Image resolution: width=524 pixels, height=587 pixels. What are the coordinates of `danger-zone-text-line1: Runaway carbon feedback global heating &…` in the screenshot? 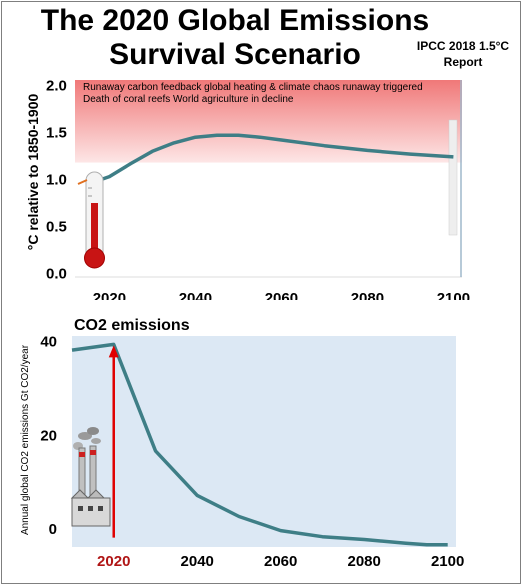 It's located at (253, 87).